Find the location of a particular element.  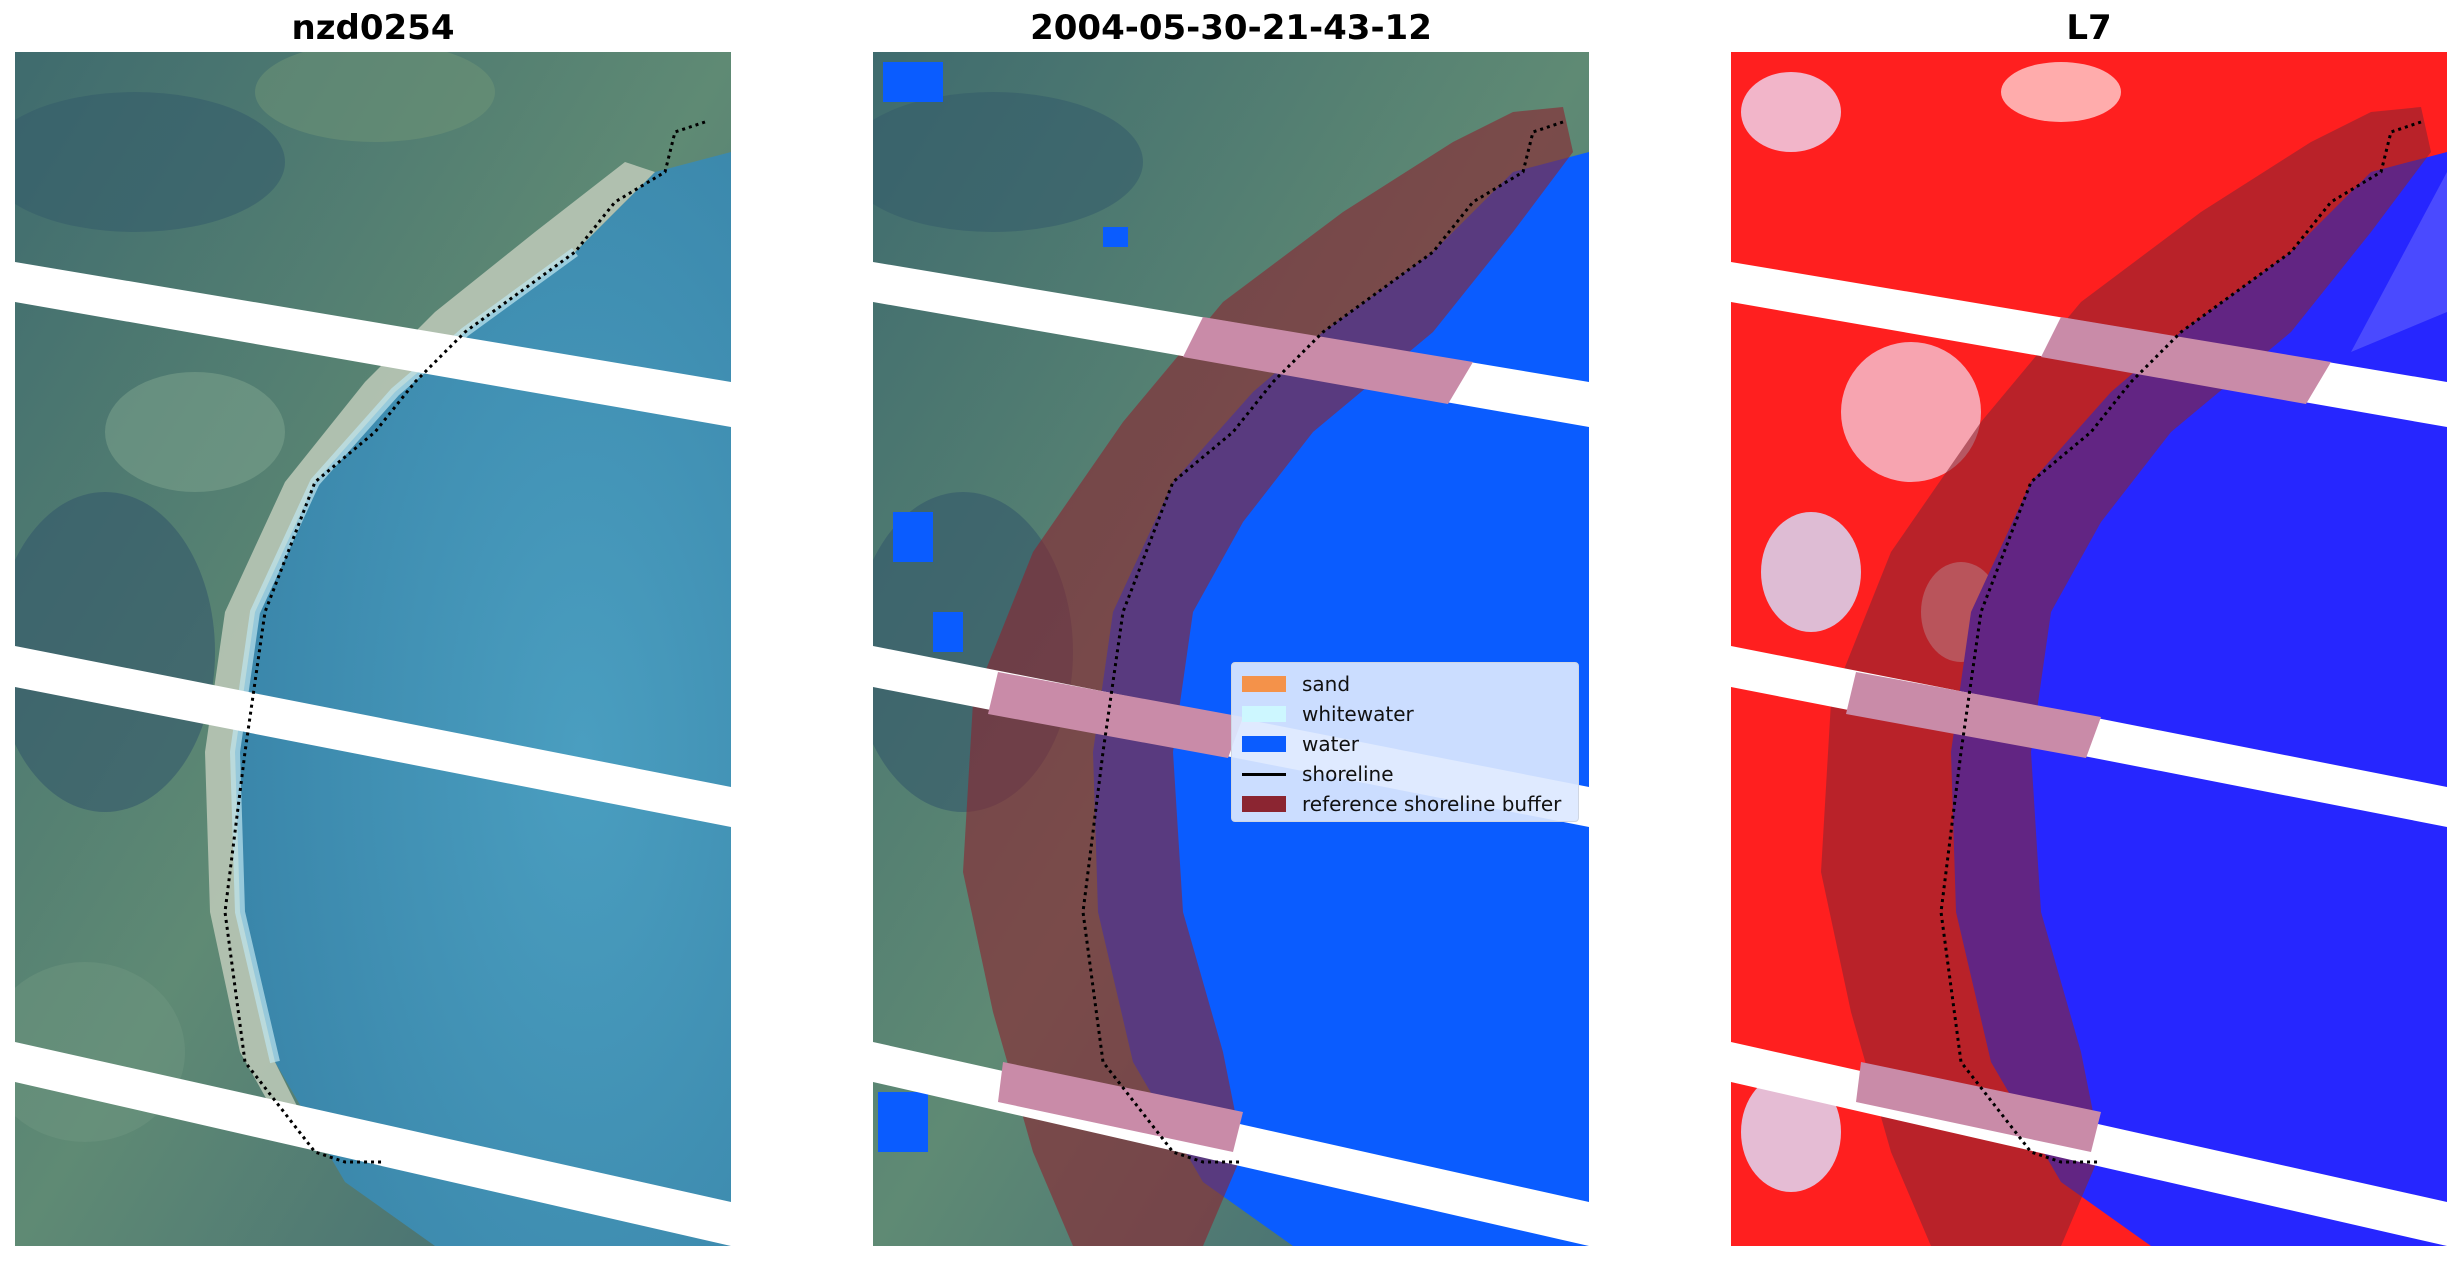

legend-label: sand is located at coordinates (1326, 684).